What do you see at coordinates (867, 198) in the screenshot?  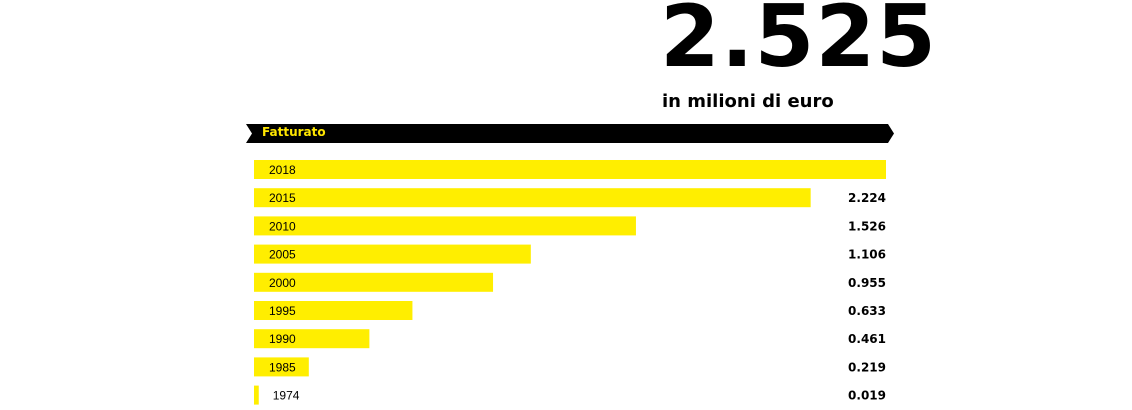 I see `value-label-2015: 2.224` at bounding box center [867, 198].